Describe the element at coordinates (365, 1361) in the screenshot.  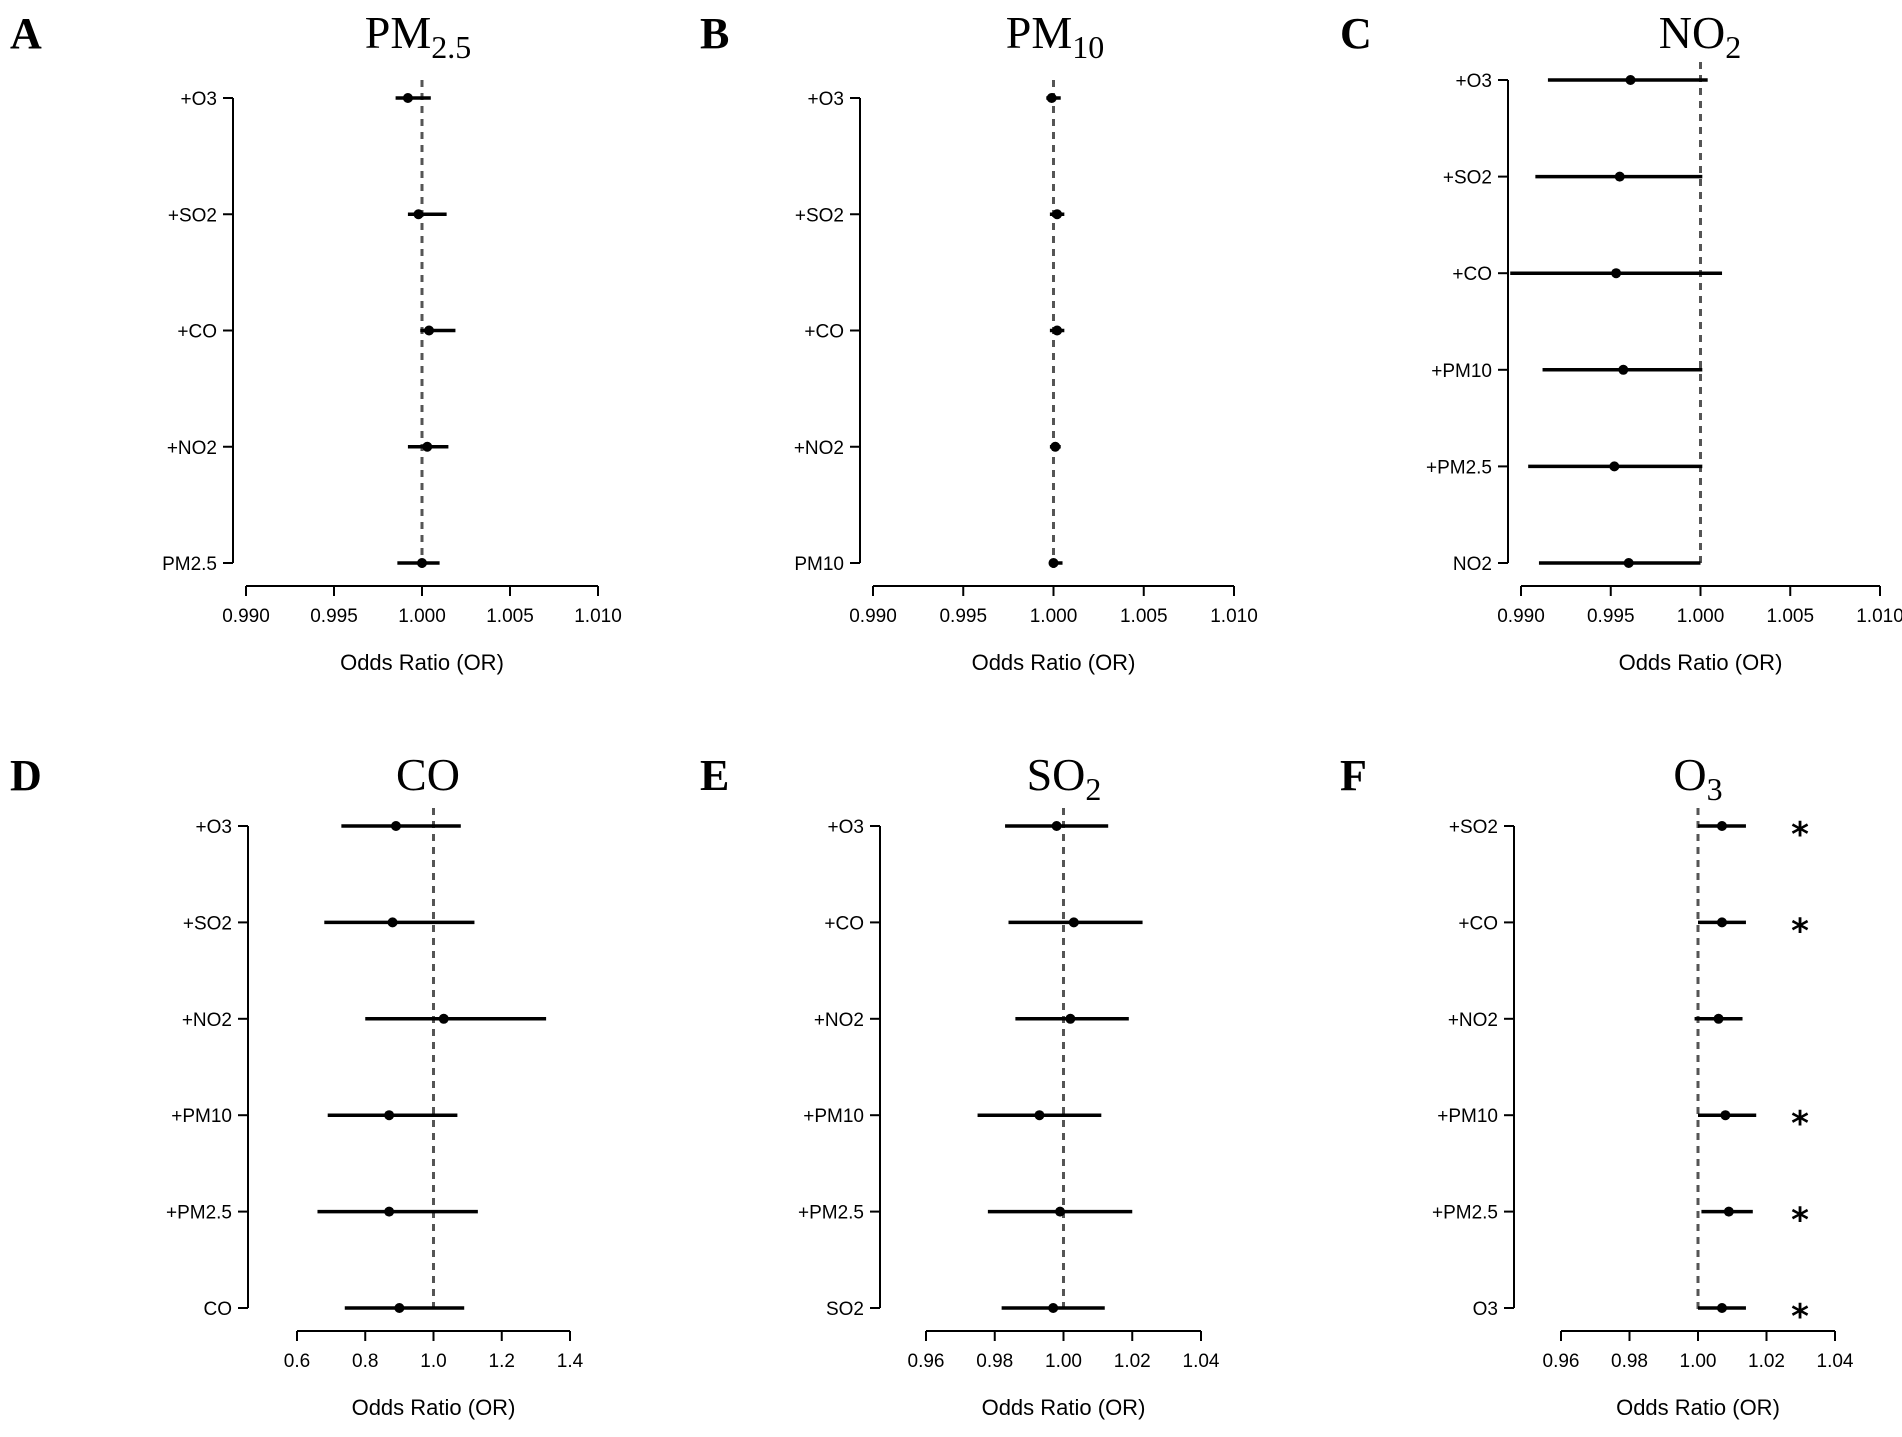
I see `x-tick-label: 0.8` at that location.